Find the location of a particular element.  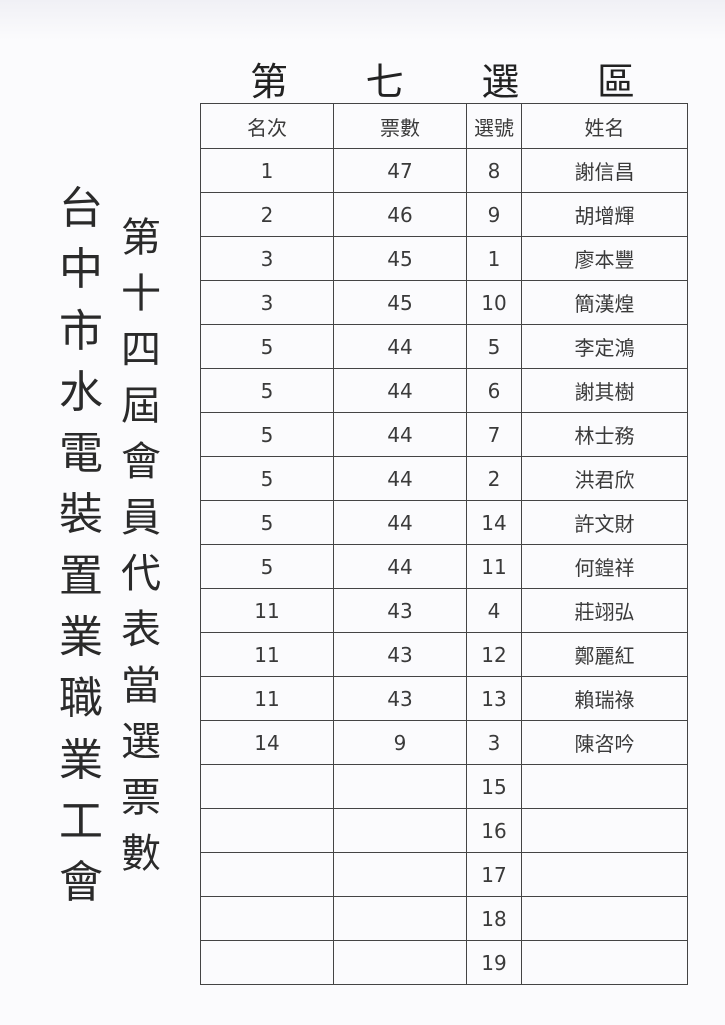

cell-votes: 45 is located at coordinates (400, 258).